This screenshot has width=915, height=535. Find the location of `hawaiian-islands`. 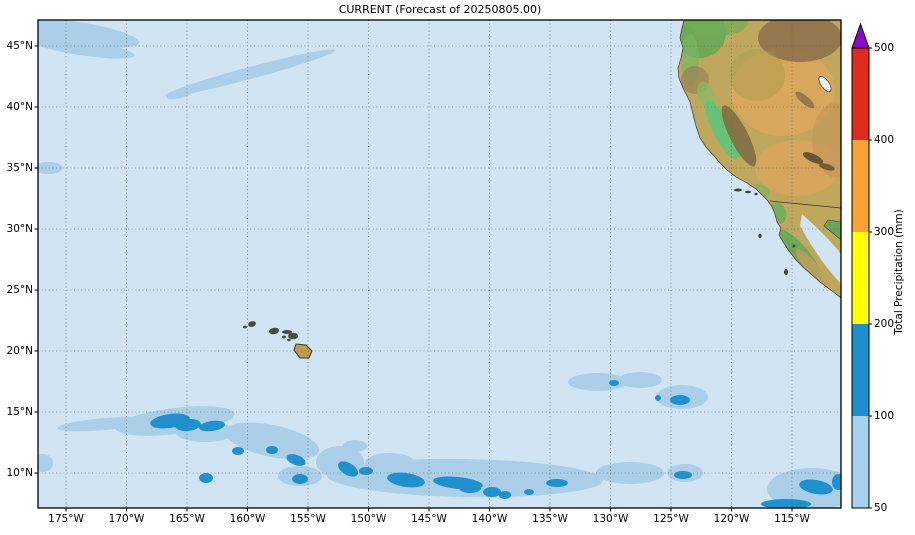

hawaiian-islands is located at coordinates (278, 340).